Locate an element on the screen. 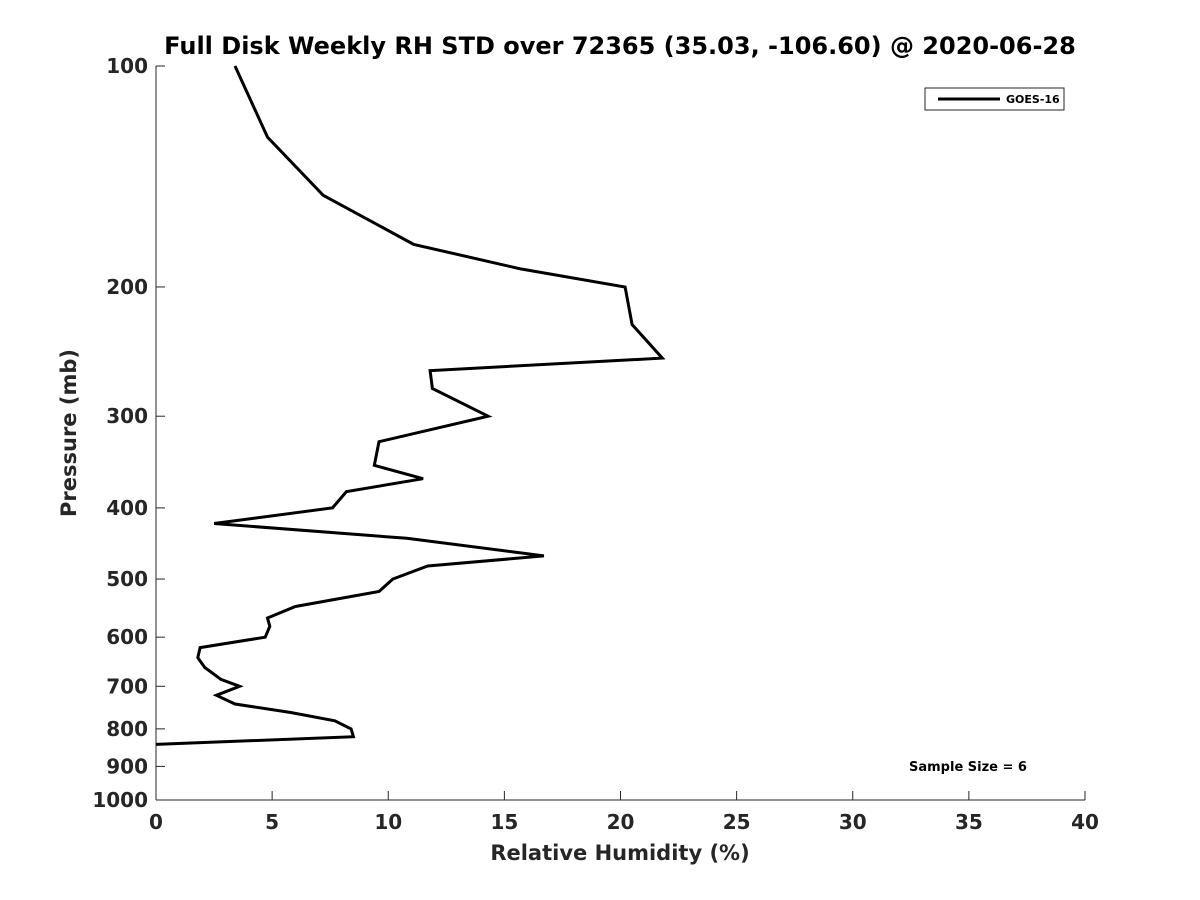  y-ticks: 100 200 300 400 500 600 700 800 900 1000 is located at coordinates (128, 433).